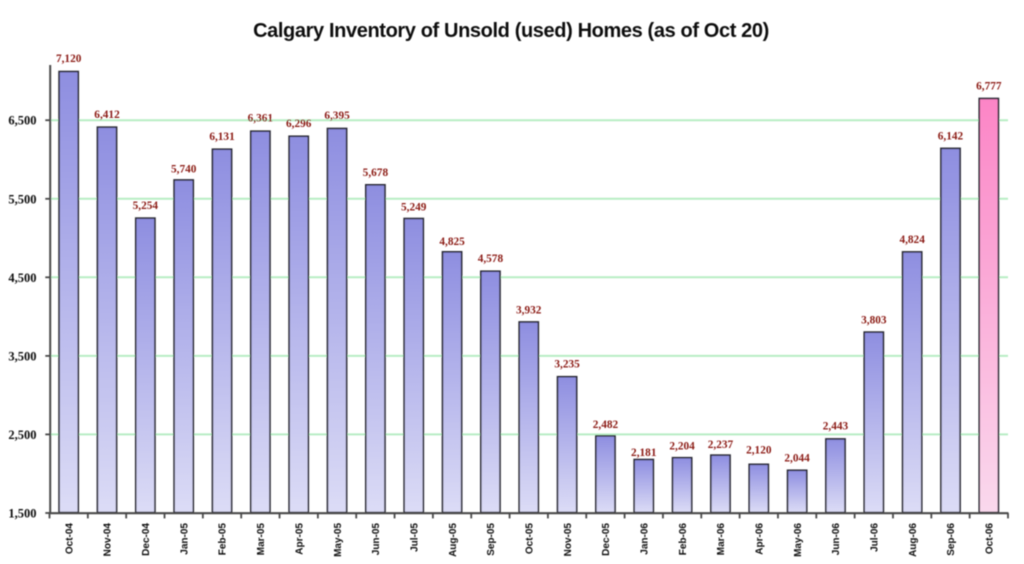 The height and width of the screenshot is (564, 1024). What do you see at coordinates (606, 539) in the screenshot?
I see `svg-text: Dec-05` at bounding box center [606, 539].